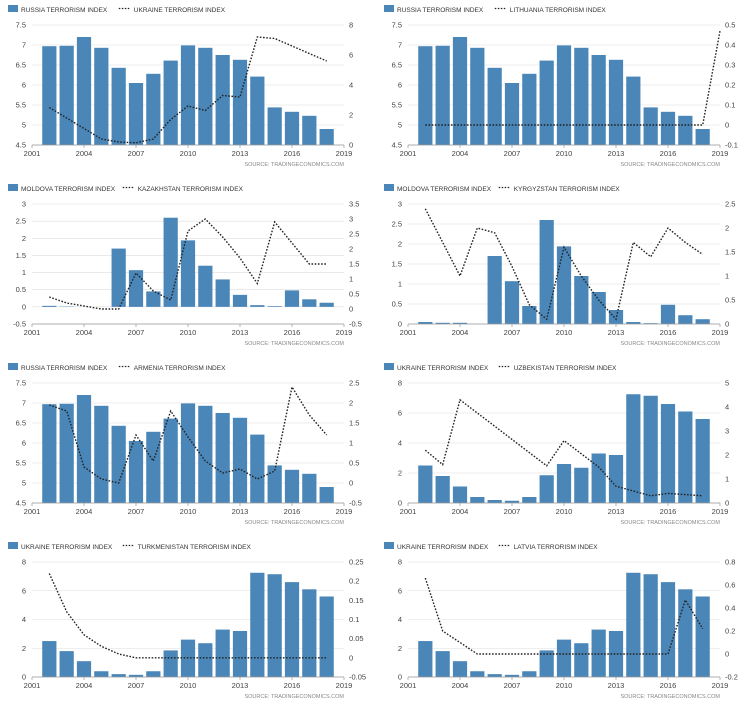 The image size is (751, 709). What do you see at coordinates (730, 562) in the screenshot?
I see `right-tick-label: 0.8` at bounding box center [730, 562].